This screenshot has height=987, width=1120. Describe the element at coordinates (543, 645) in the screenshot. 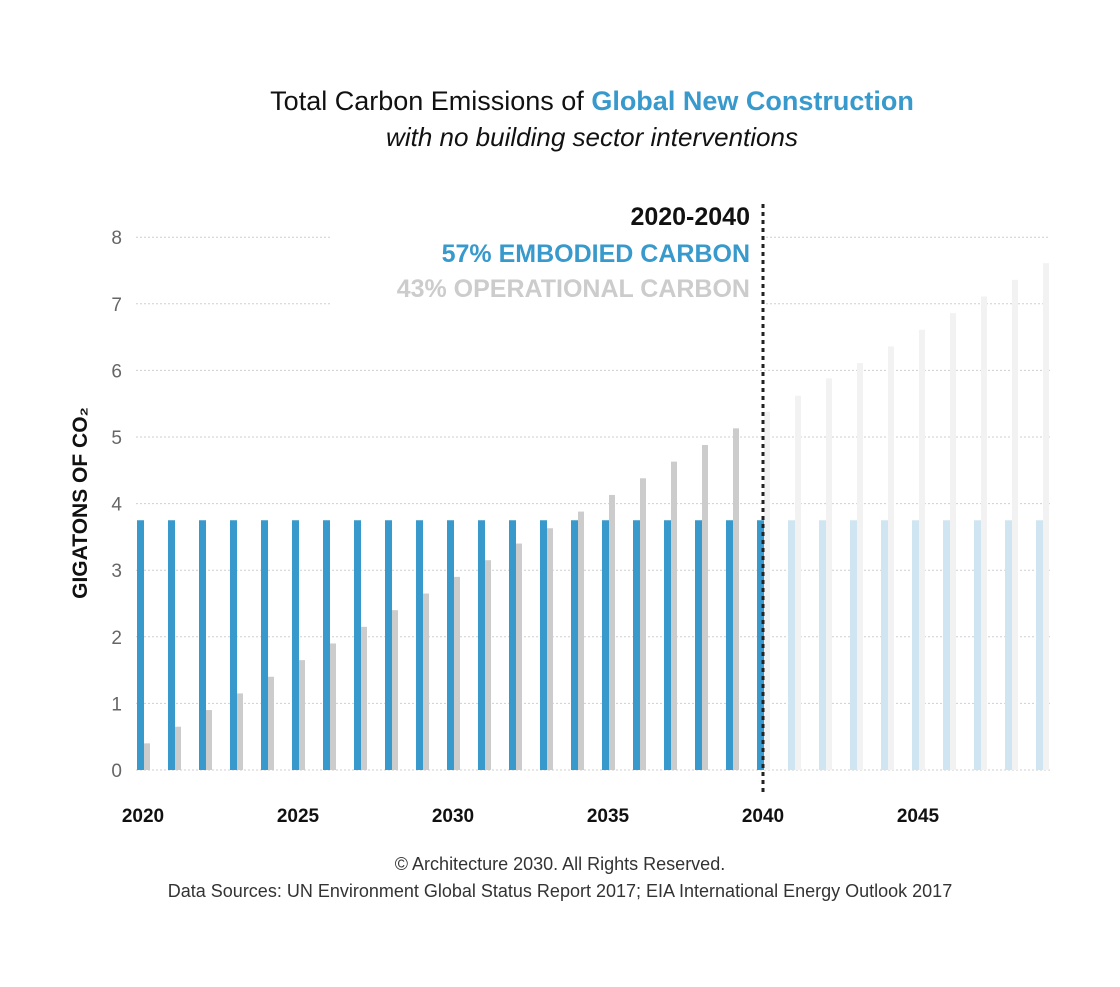

I see `bar-embodied-2033` at that location.